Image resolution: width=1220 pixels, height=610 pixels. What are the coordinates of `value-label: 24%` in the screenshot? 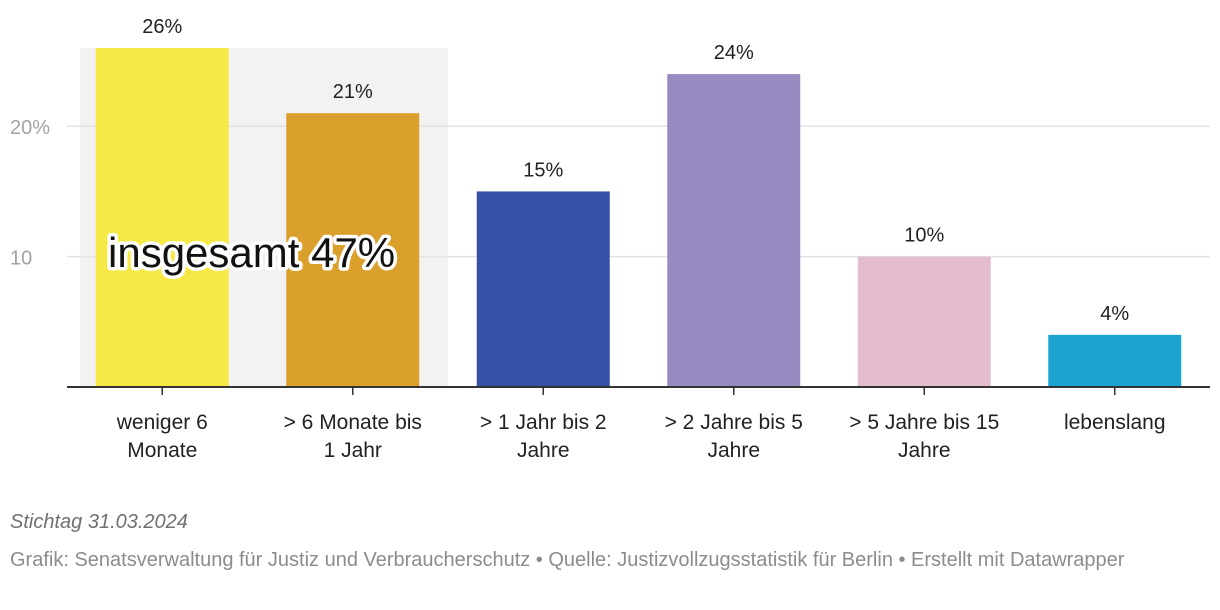 It's located at (734, 53).